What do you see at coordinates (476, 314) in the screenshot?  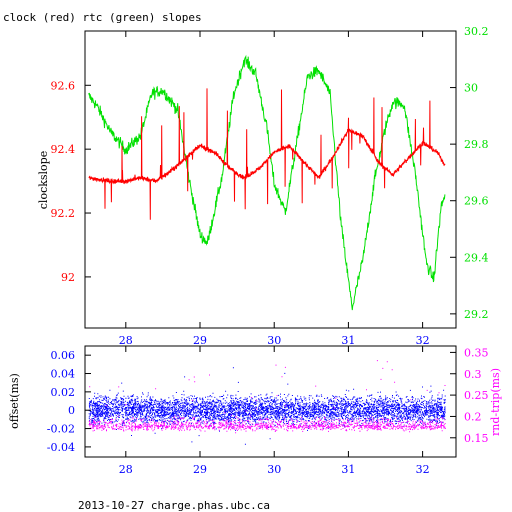 I see `y2-tick-label: 29.2` at bounding box center [476, 314].